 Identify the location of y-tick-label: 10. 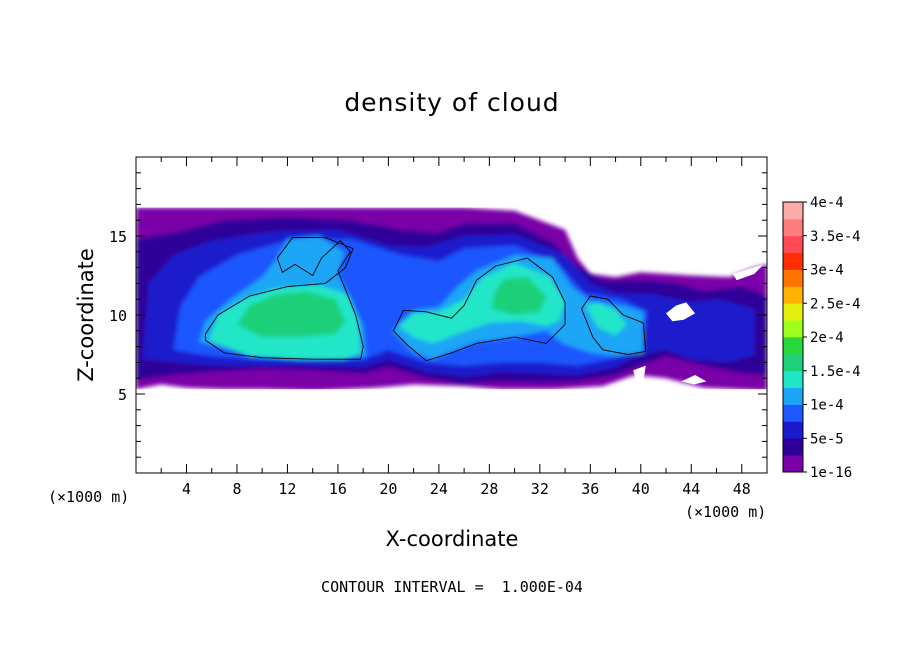
(118, 316).